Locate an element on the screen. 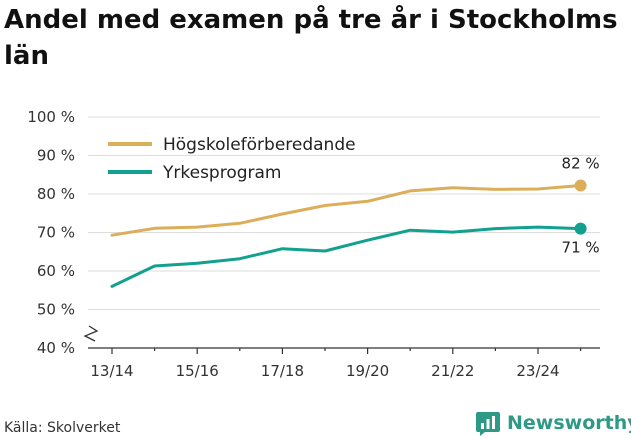 The height and width of the screenshot is (439, 631). axis-break-icon is located at coordinates (91, 333).